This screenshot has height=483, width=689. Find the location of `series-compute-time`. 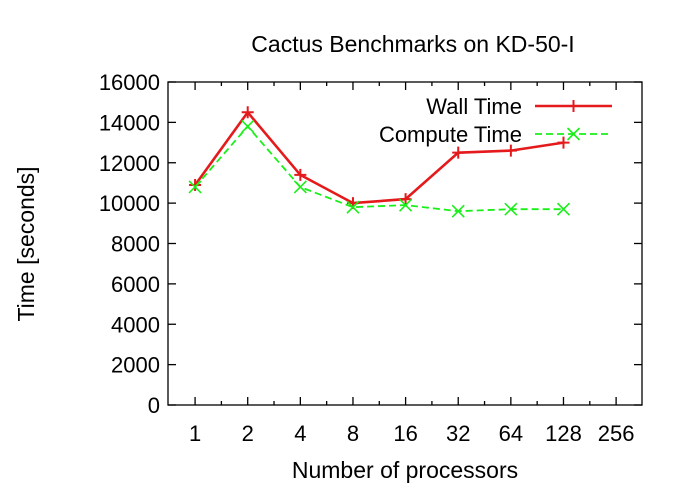

series-compute-time is located at coordinates (379, 168).